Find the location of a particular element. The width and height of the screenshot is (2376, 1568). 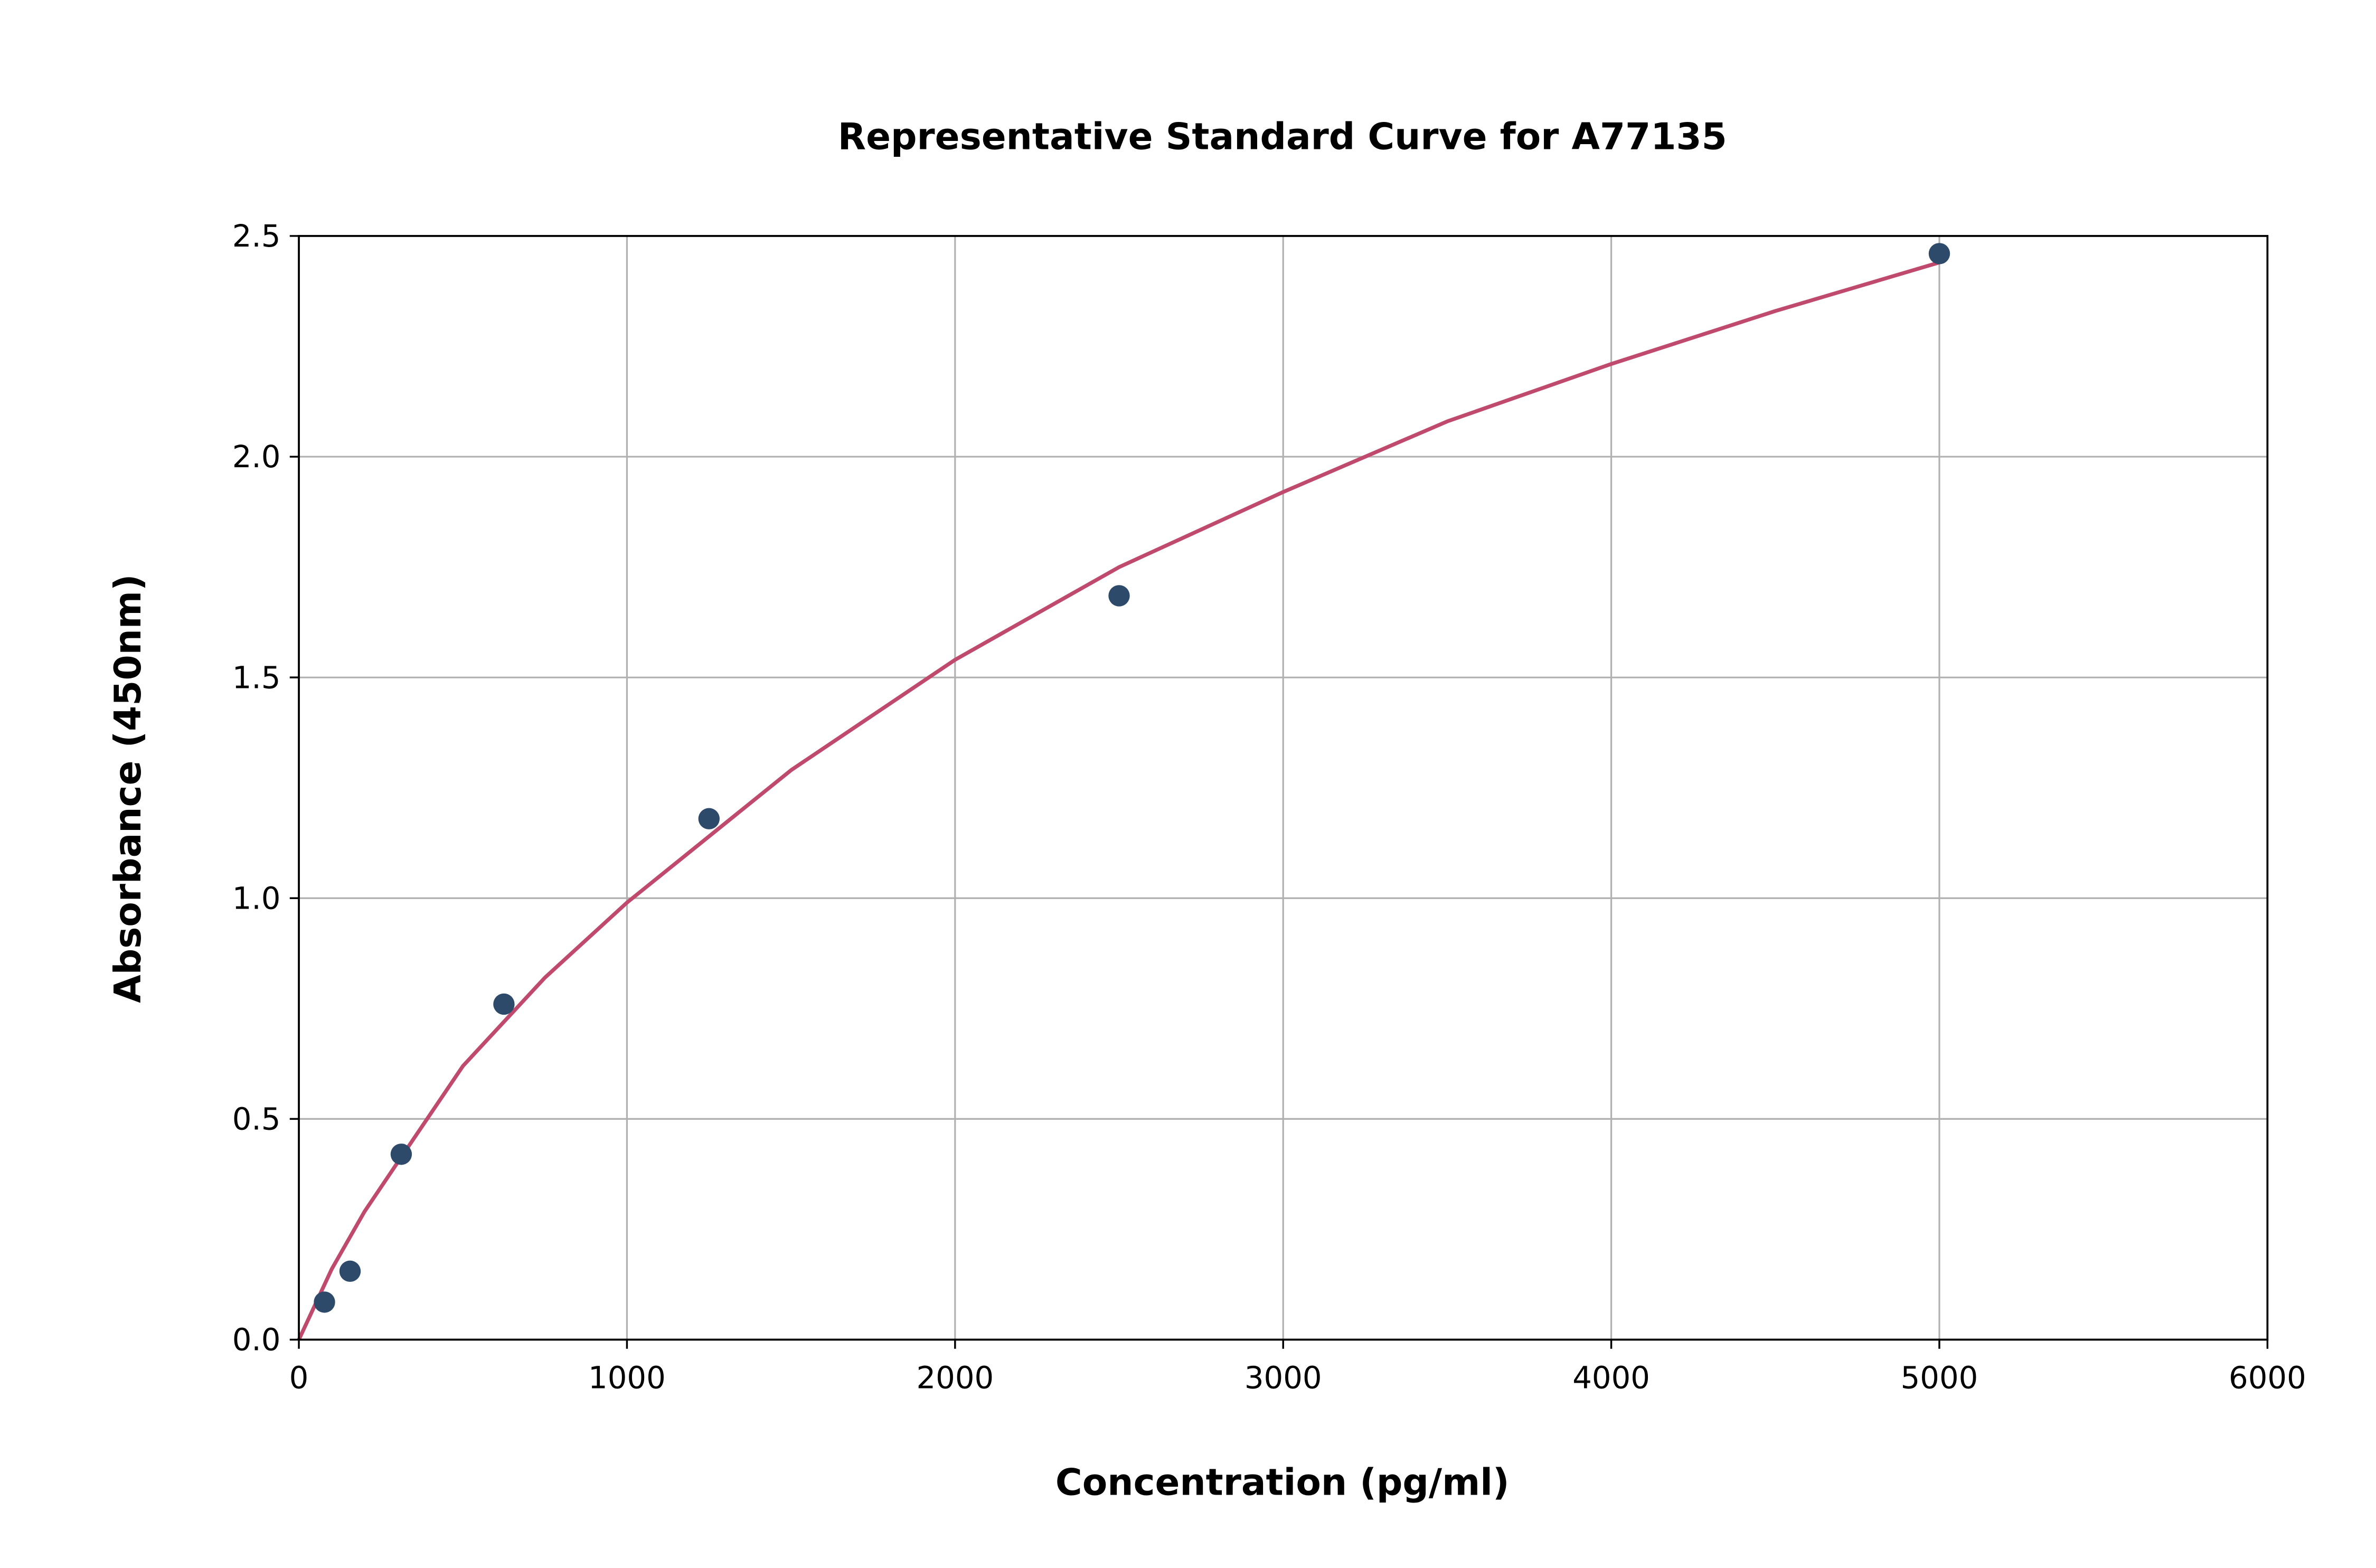

y-tick-label: 2.5 is located at coordinates (256, 236).